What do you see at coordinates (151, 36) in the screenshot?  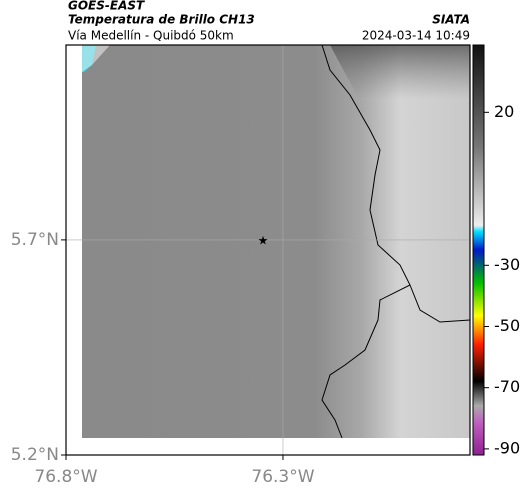 I see `region: Vía Medellín - Quibdó 50km` at bounding box center [151, 36].